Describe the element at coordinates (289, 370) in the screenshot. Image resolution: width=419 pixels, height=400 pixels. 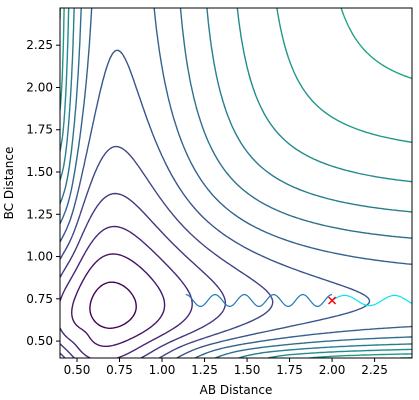
I see `x-tick-label: 1.75` at that location.